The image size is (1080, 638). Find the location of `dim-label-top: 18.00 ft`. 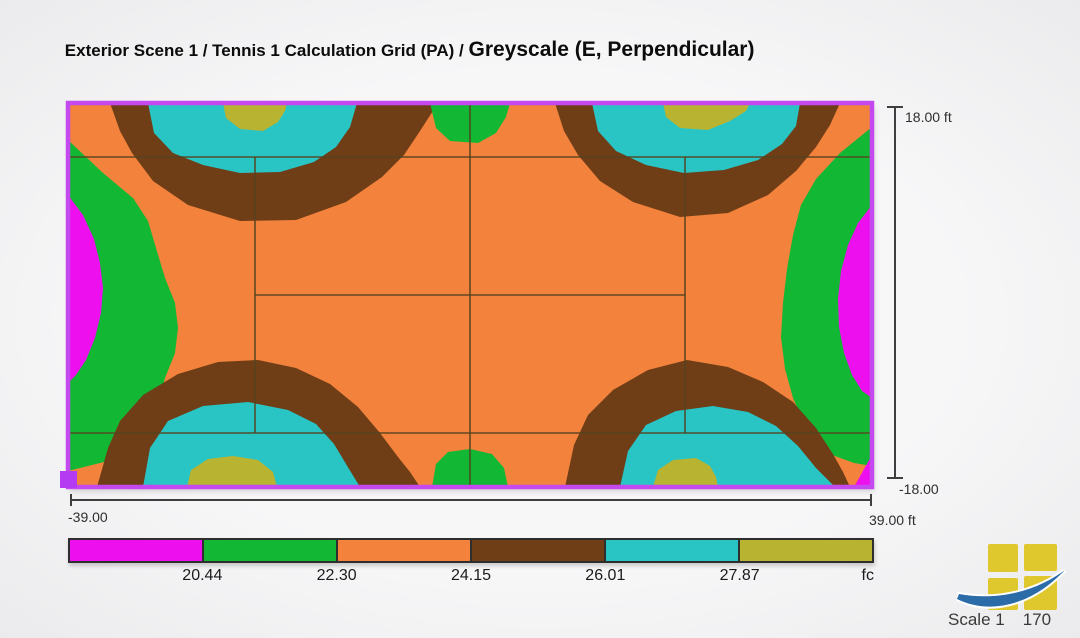

dim-label-top: 18.00 ft is located at coordinates (928, 117).